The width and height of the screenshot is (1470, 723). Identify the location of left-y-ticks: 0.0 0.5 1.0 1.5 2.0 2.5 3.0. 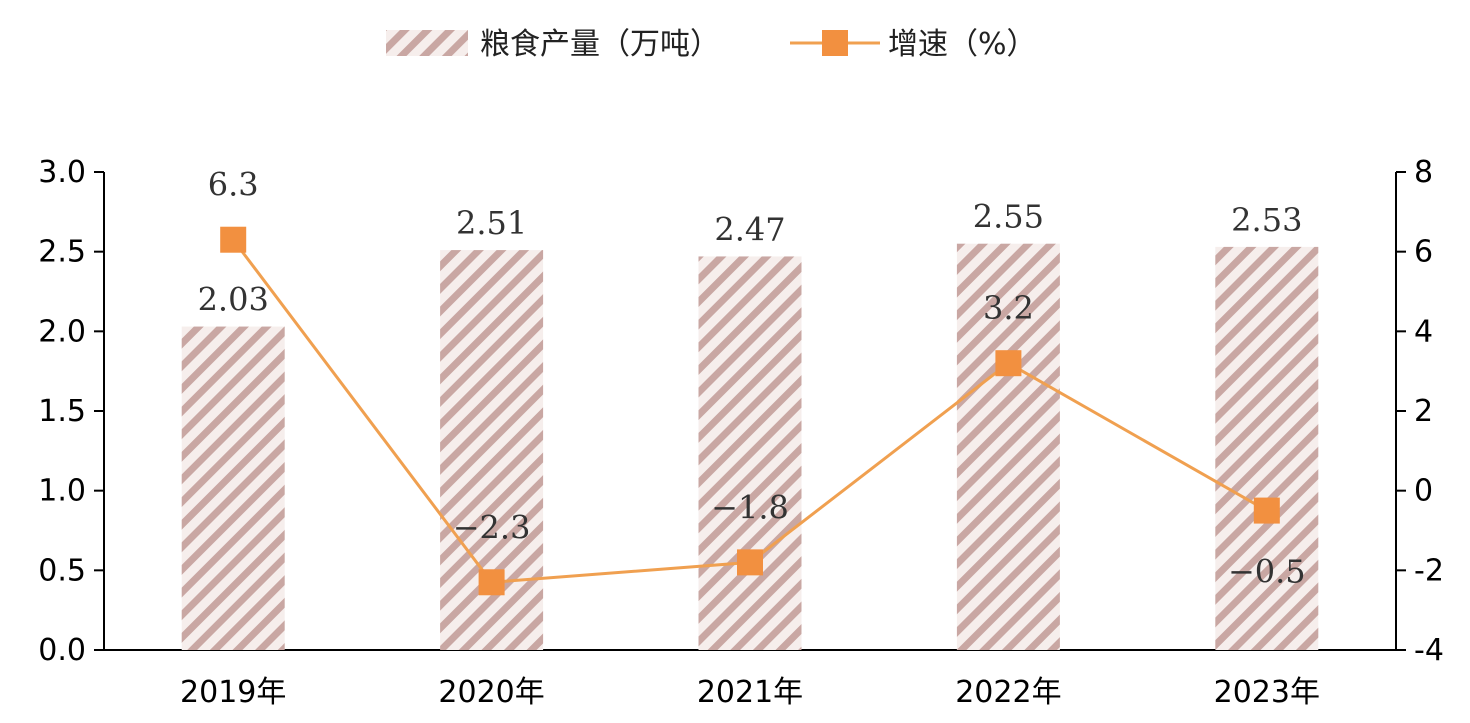
(71, 411).